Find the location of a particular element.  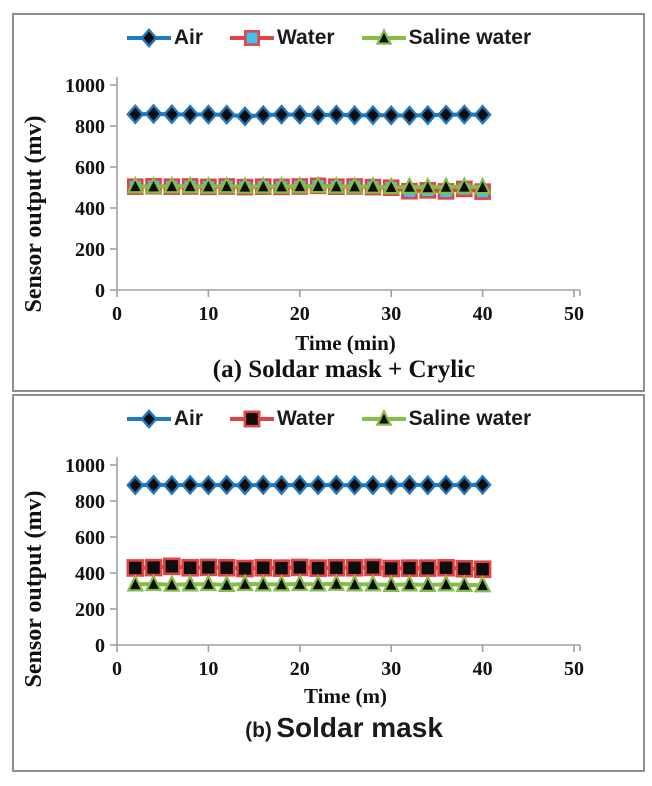

legend-panel-a: Air Water Saline water is located at coordinates (328, 38).